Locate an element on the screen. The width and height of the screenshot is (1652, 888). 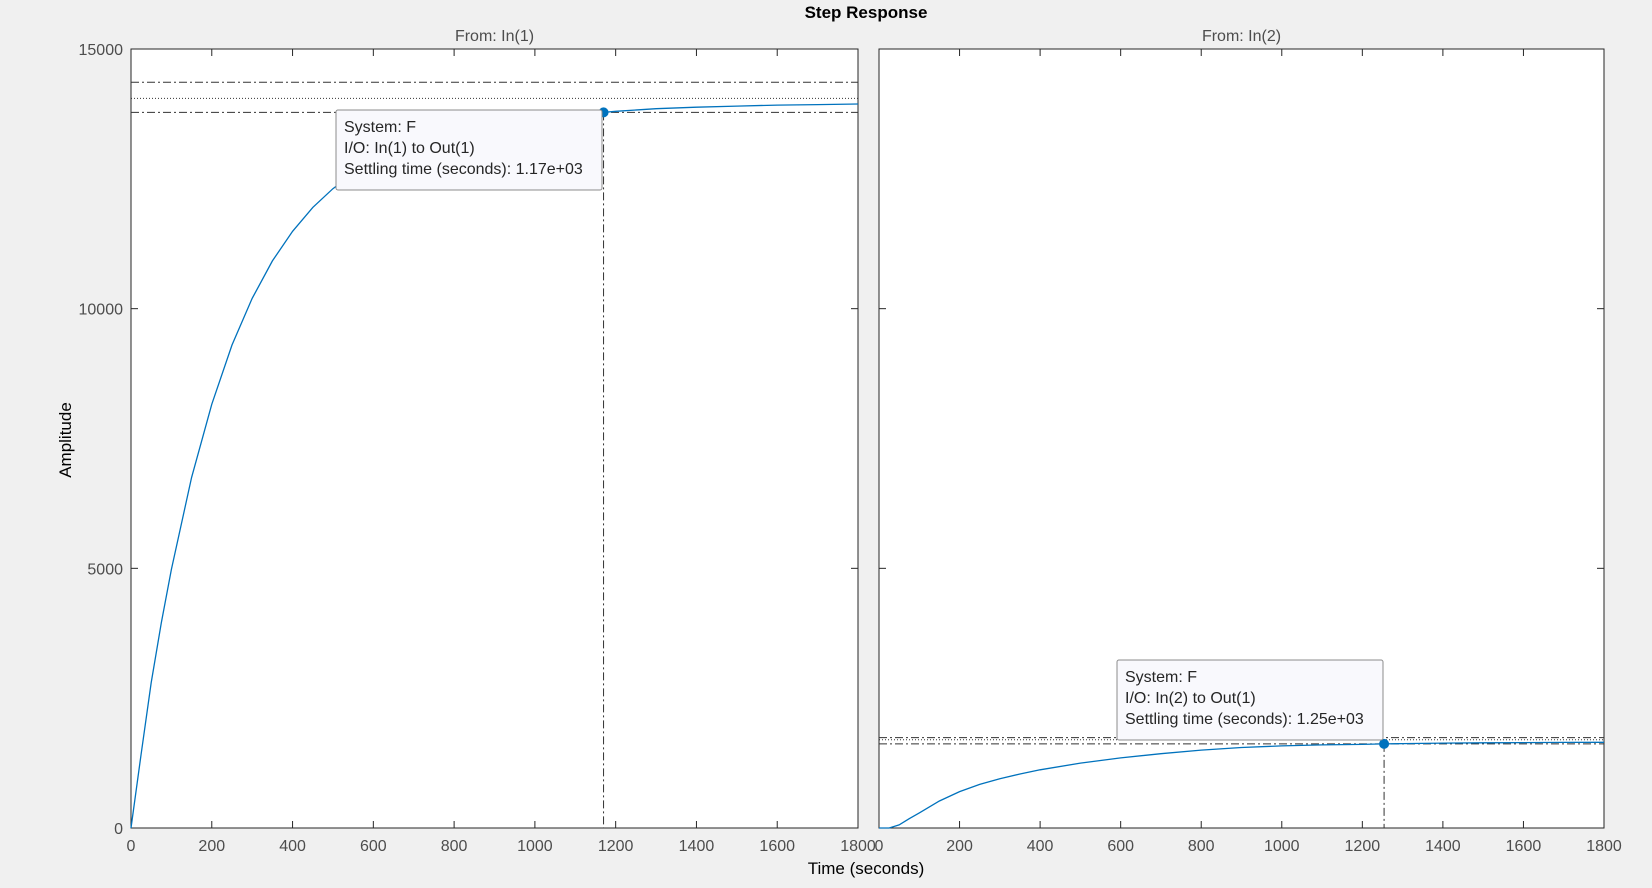
y-tick-label: 15000 is located at coordinates (101, 50).